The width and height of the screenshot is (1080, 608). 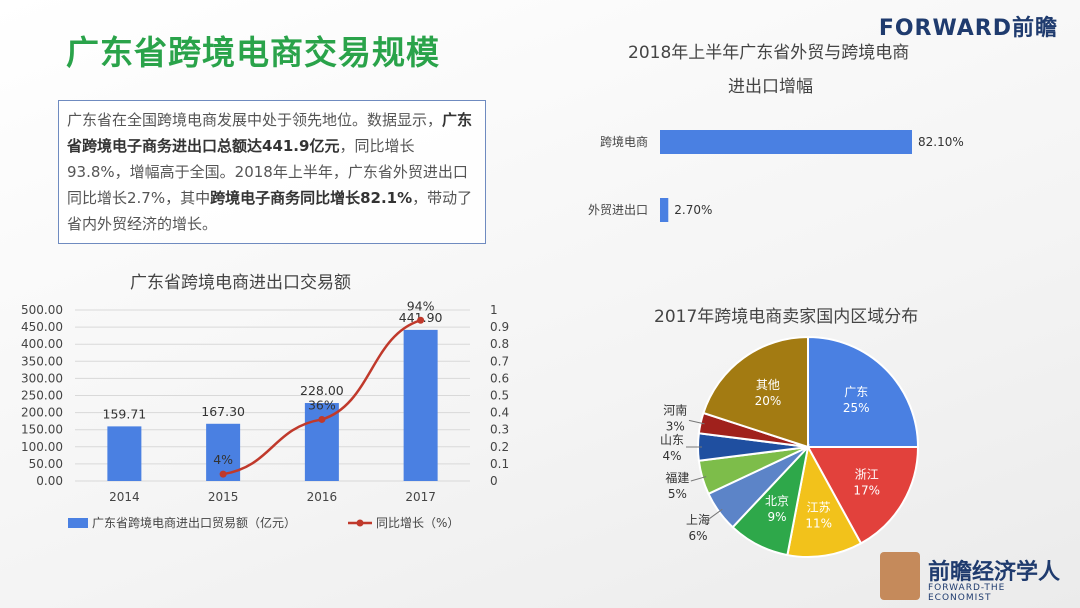 I want to click on y-tick-label: 150.00, so click(x=42, y=430).